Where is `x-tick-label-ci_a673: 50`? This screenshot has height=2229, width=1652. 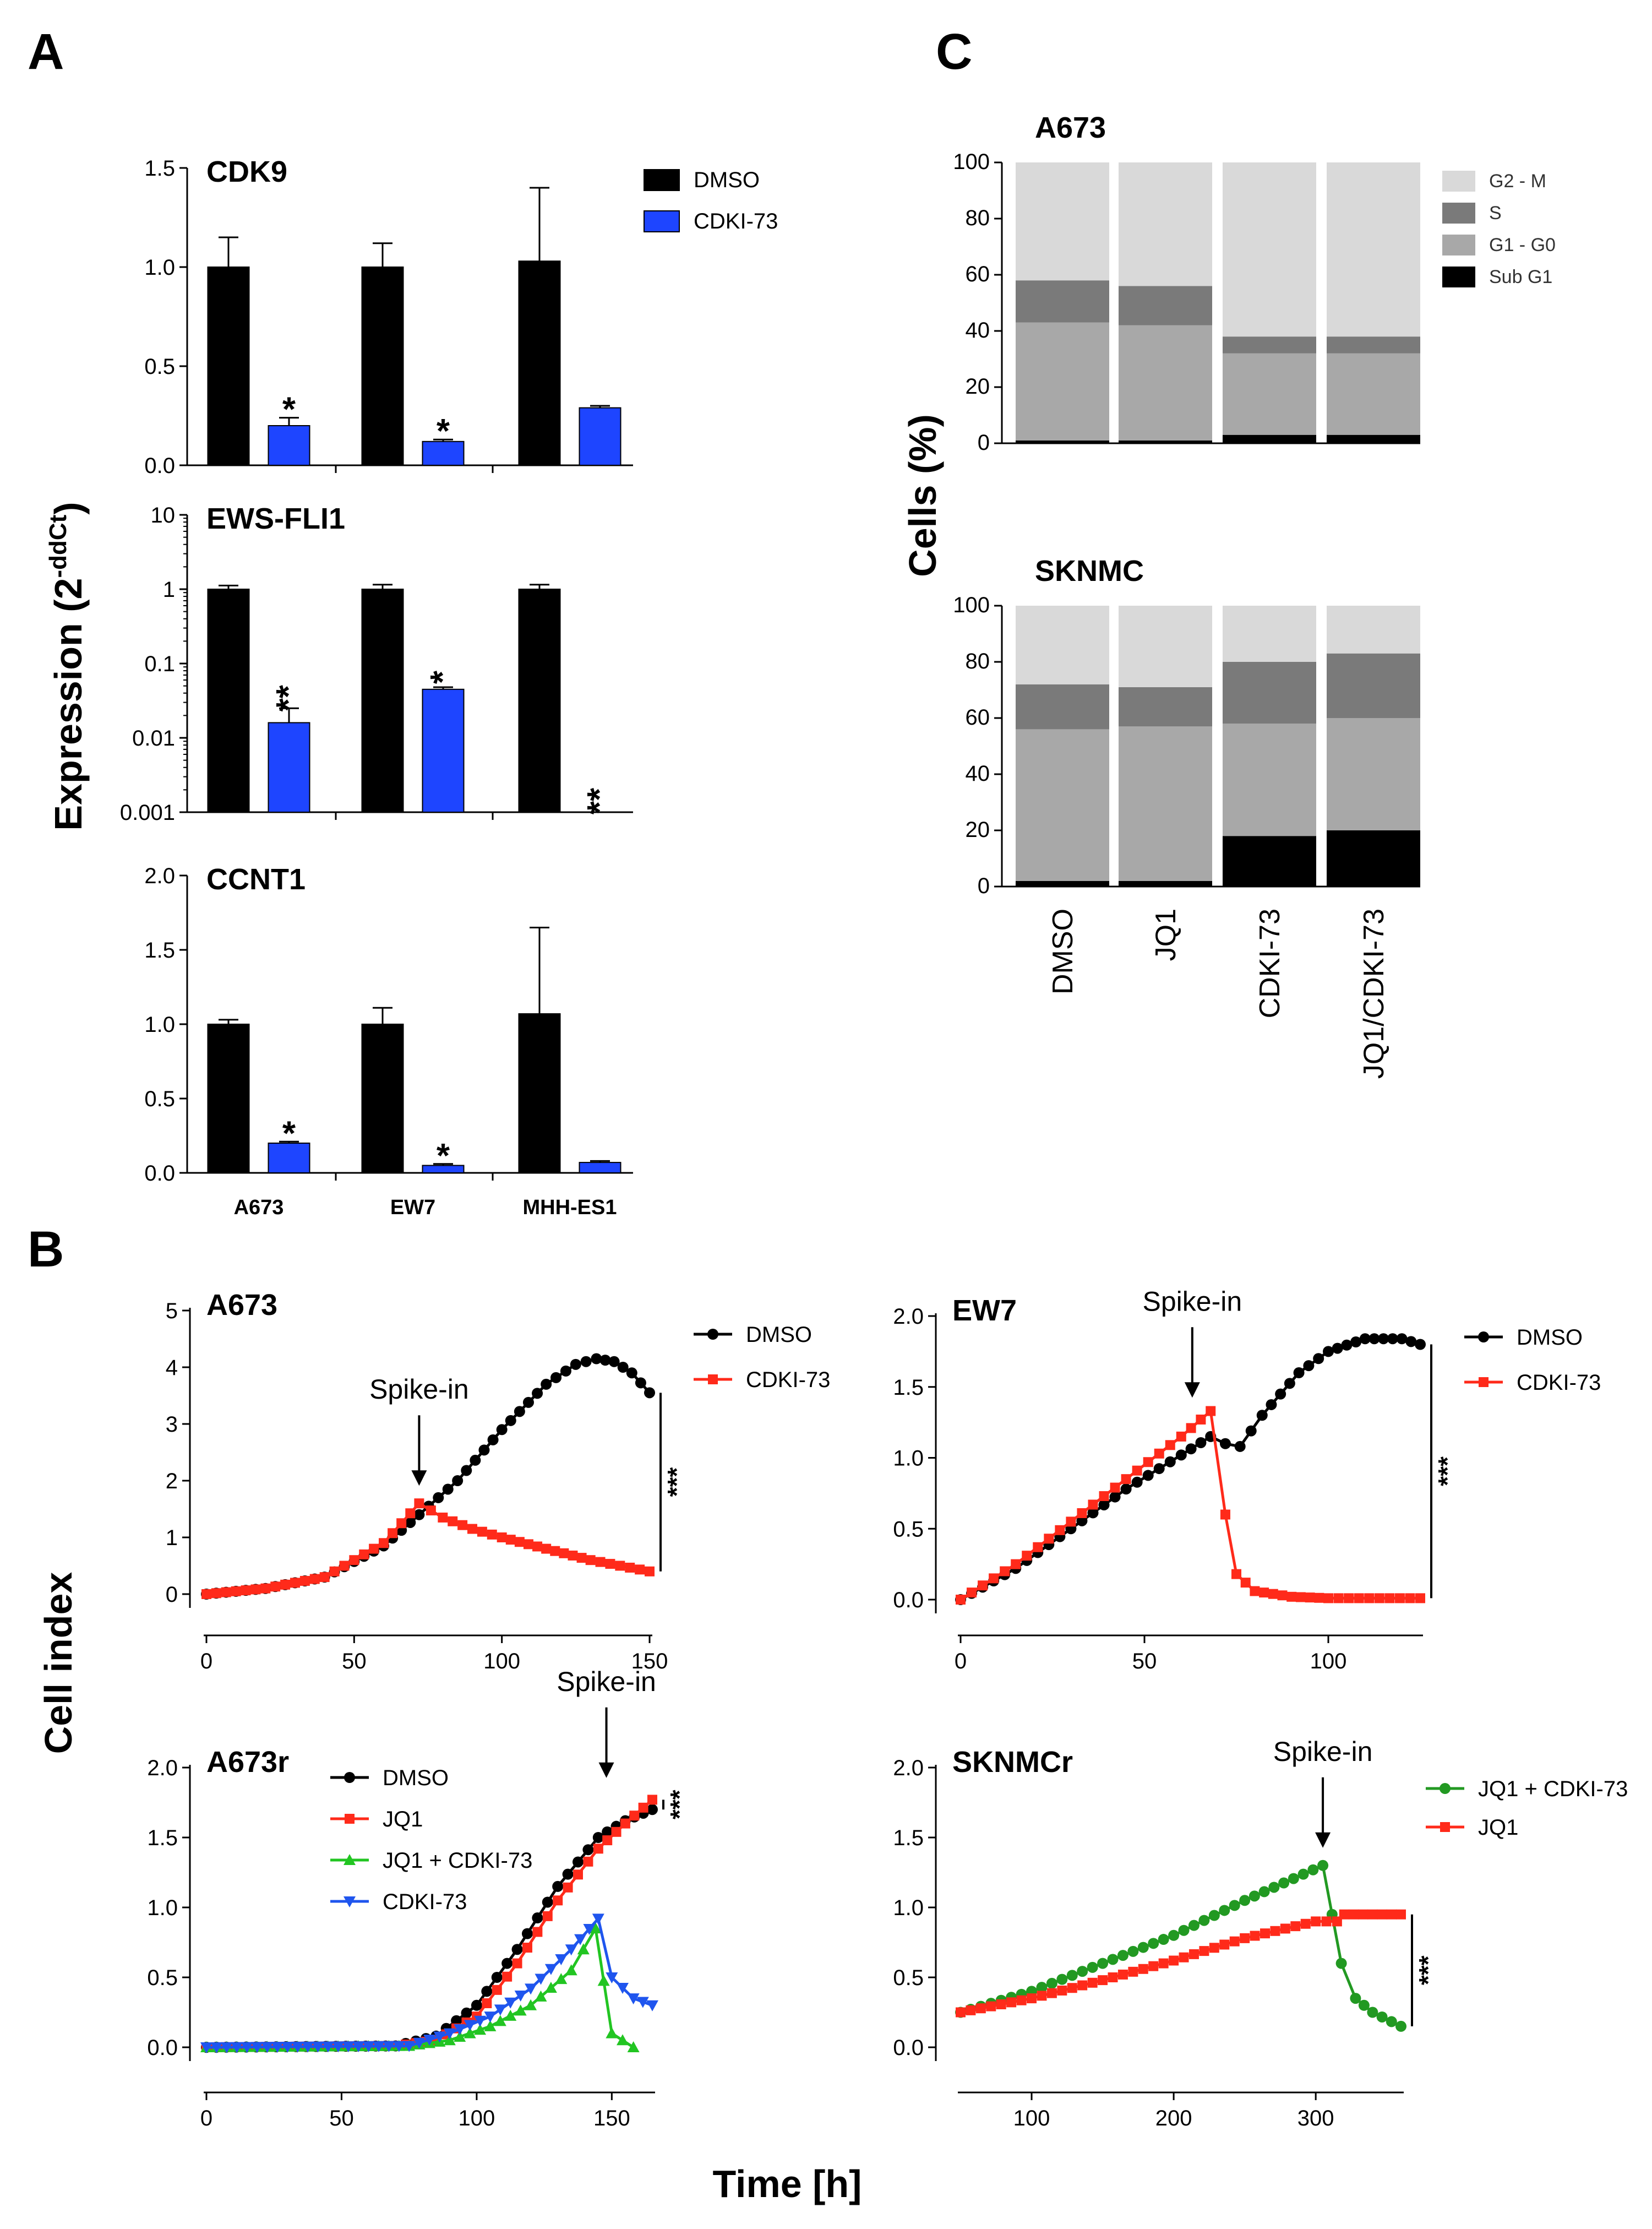
x-tick-label-ci_a673: 50 is located at coordinates (354, 1661).